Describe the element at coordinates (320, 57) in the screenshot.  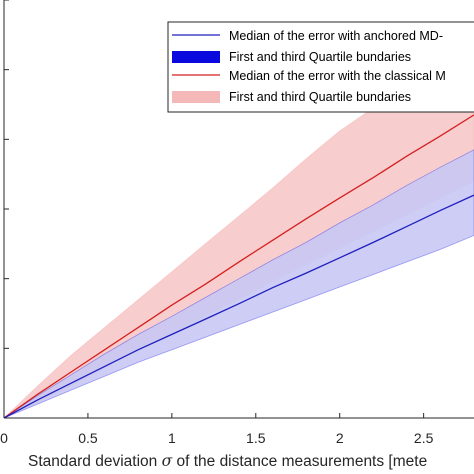
I see `legend-label-blue-band: First and third Quartile bundaries` at that location.